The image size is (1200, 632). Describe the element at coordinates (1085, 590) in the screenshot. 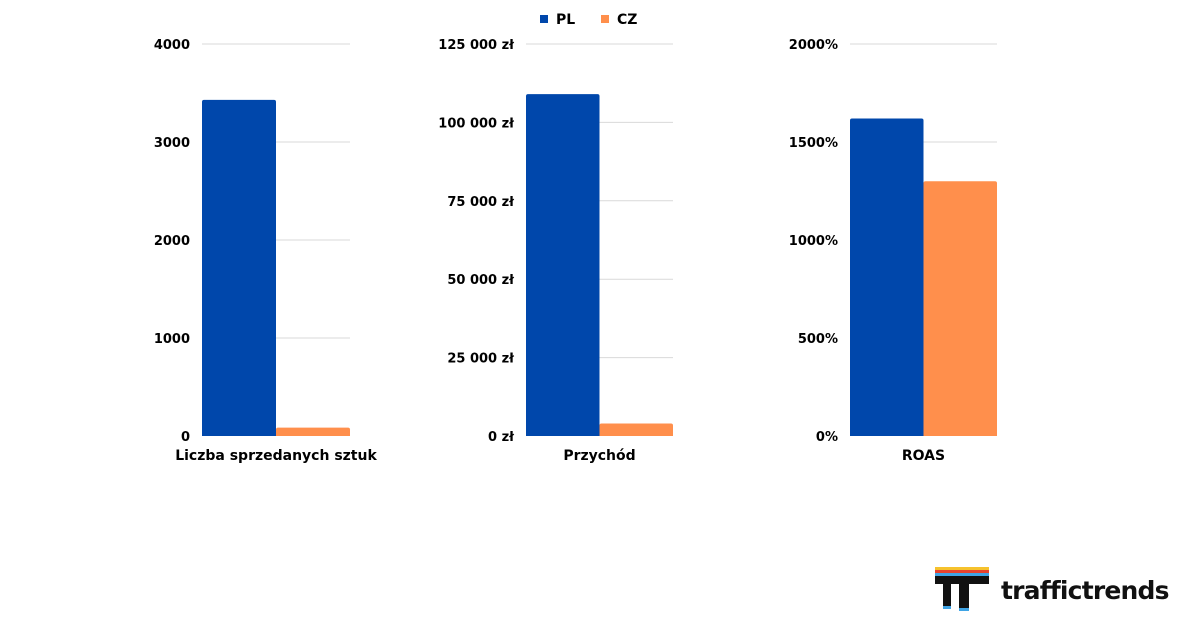

I see `logo-wordmark: traffictrends` at that location.